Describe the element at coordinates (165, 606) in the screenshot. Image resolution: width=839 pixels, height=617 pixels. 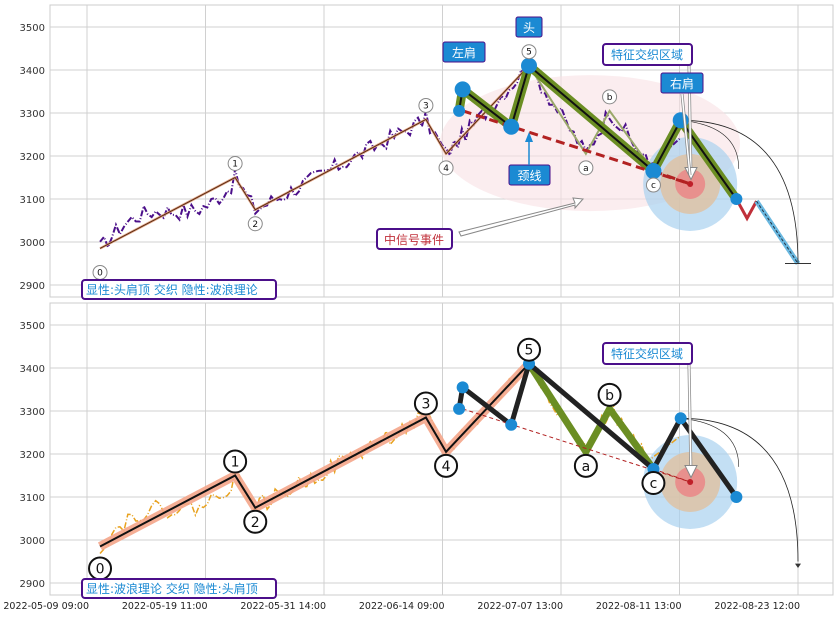
I see `x-tick-label: 2022-05-19 11:00` at that location.